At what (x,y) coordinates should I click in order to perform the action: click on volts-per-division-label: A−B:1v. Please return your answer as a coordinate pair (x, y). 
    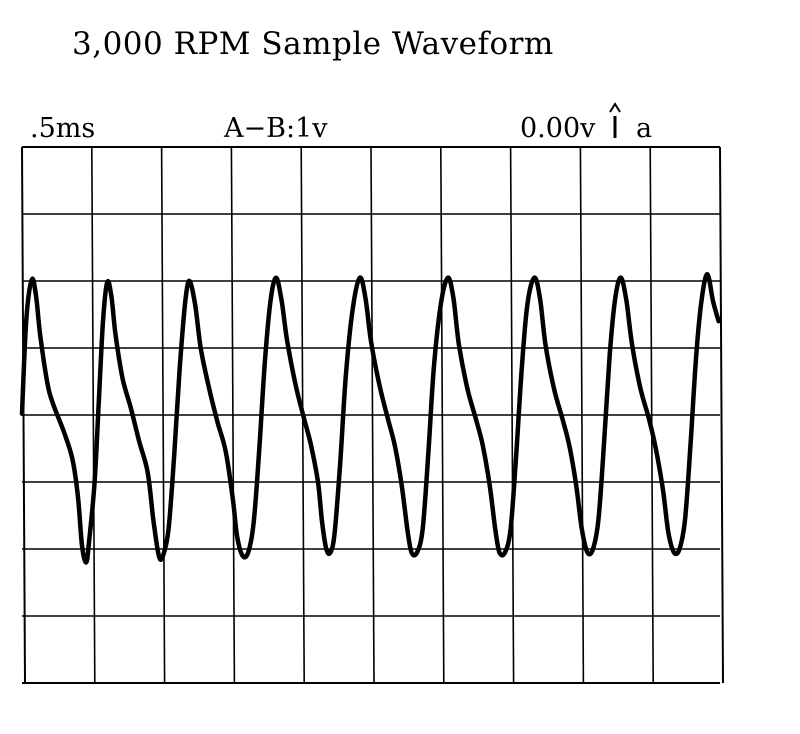
    Looking at the image, I should click on (276, 128).